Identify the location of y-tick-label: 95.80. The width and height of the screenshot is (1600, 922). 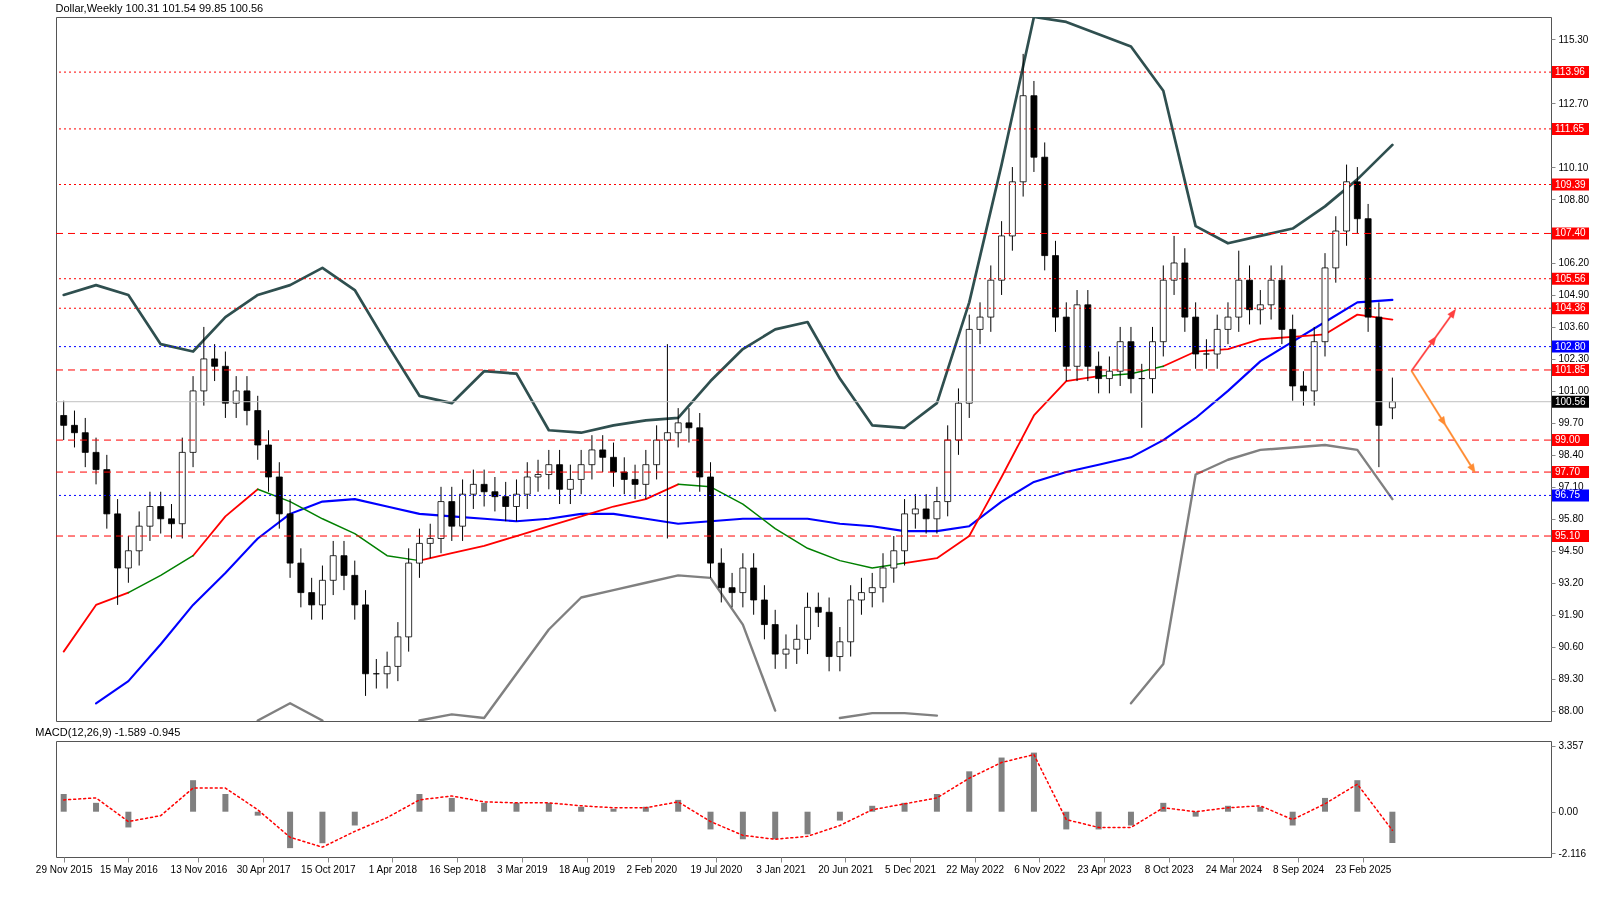
(1571, 519).